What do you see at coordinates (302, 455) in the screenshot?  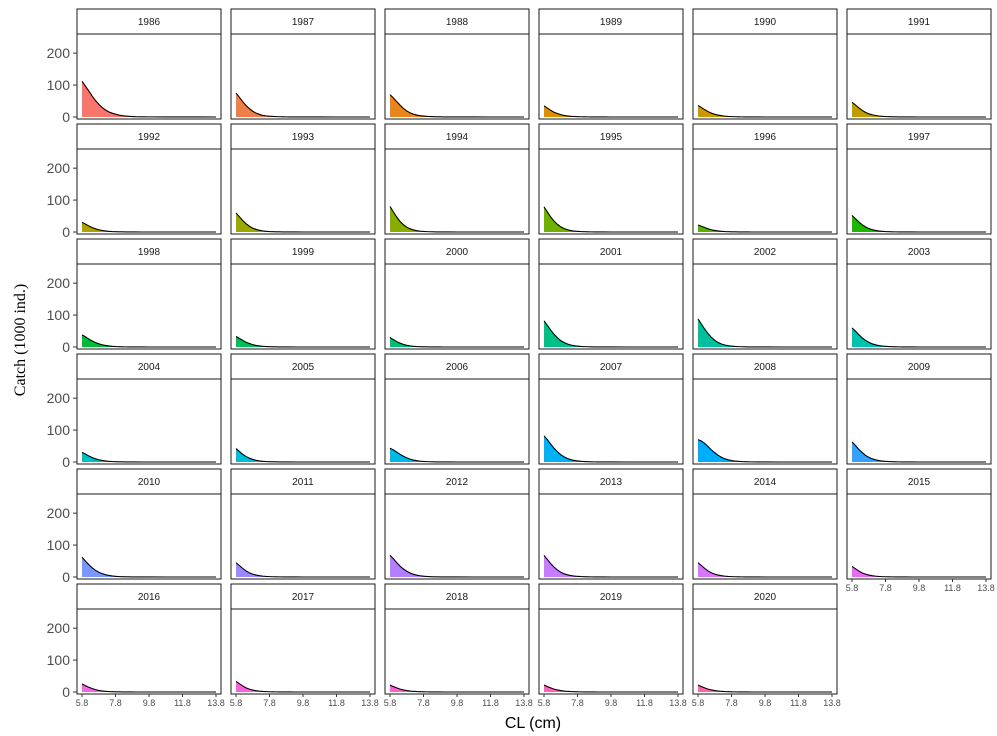 I see `series-line-2005` at bounding box center [302, 455].